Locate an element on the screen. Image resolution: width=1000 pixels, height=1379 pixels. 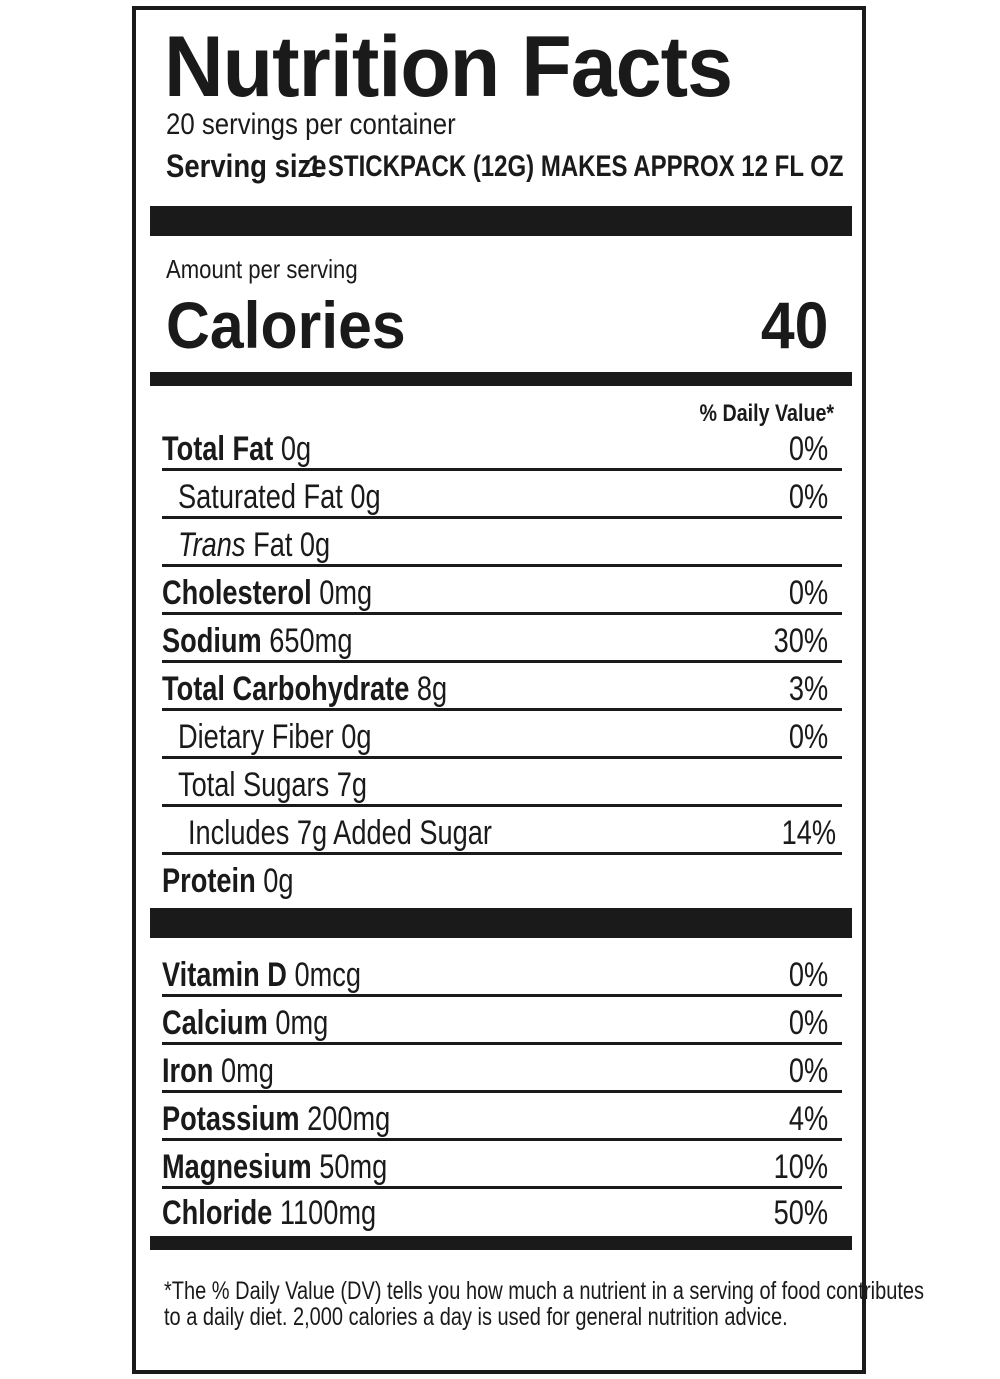
vitamin-amount: 50mg is located at coordinates (353, 1167).